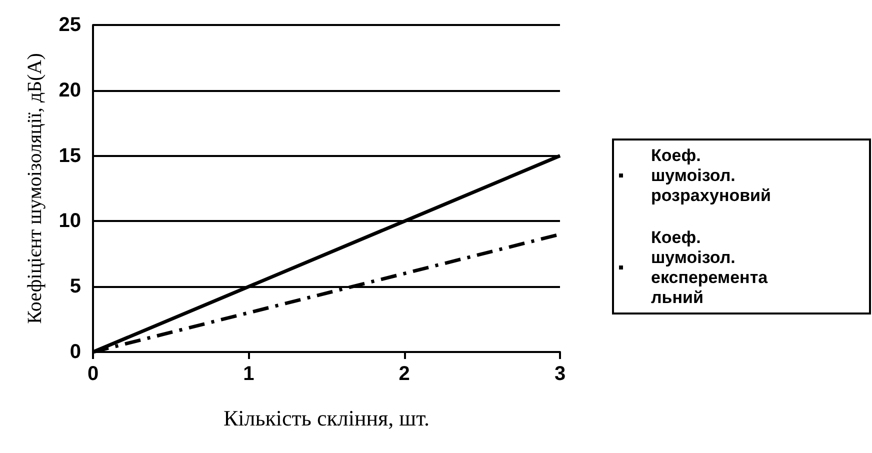 The height and width of the screenshot is (453, 872). Describe the element at coordinates (404, 374) in the screenshot. I see `x-tick-label: 2` at that location.